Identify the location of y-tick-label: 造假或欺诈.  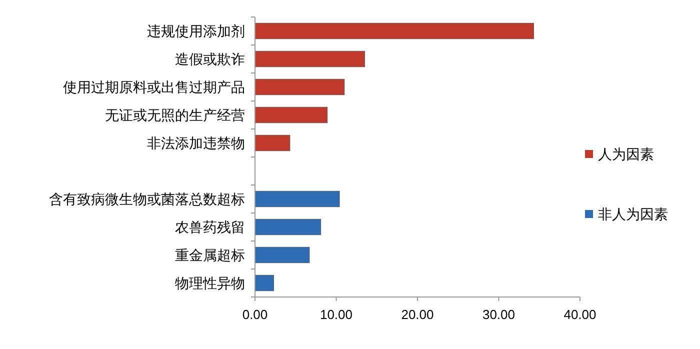
(210, 59).